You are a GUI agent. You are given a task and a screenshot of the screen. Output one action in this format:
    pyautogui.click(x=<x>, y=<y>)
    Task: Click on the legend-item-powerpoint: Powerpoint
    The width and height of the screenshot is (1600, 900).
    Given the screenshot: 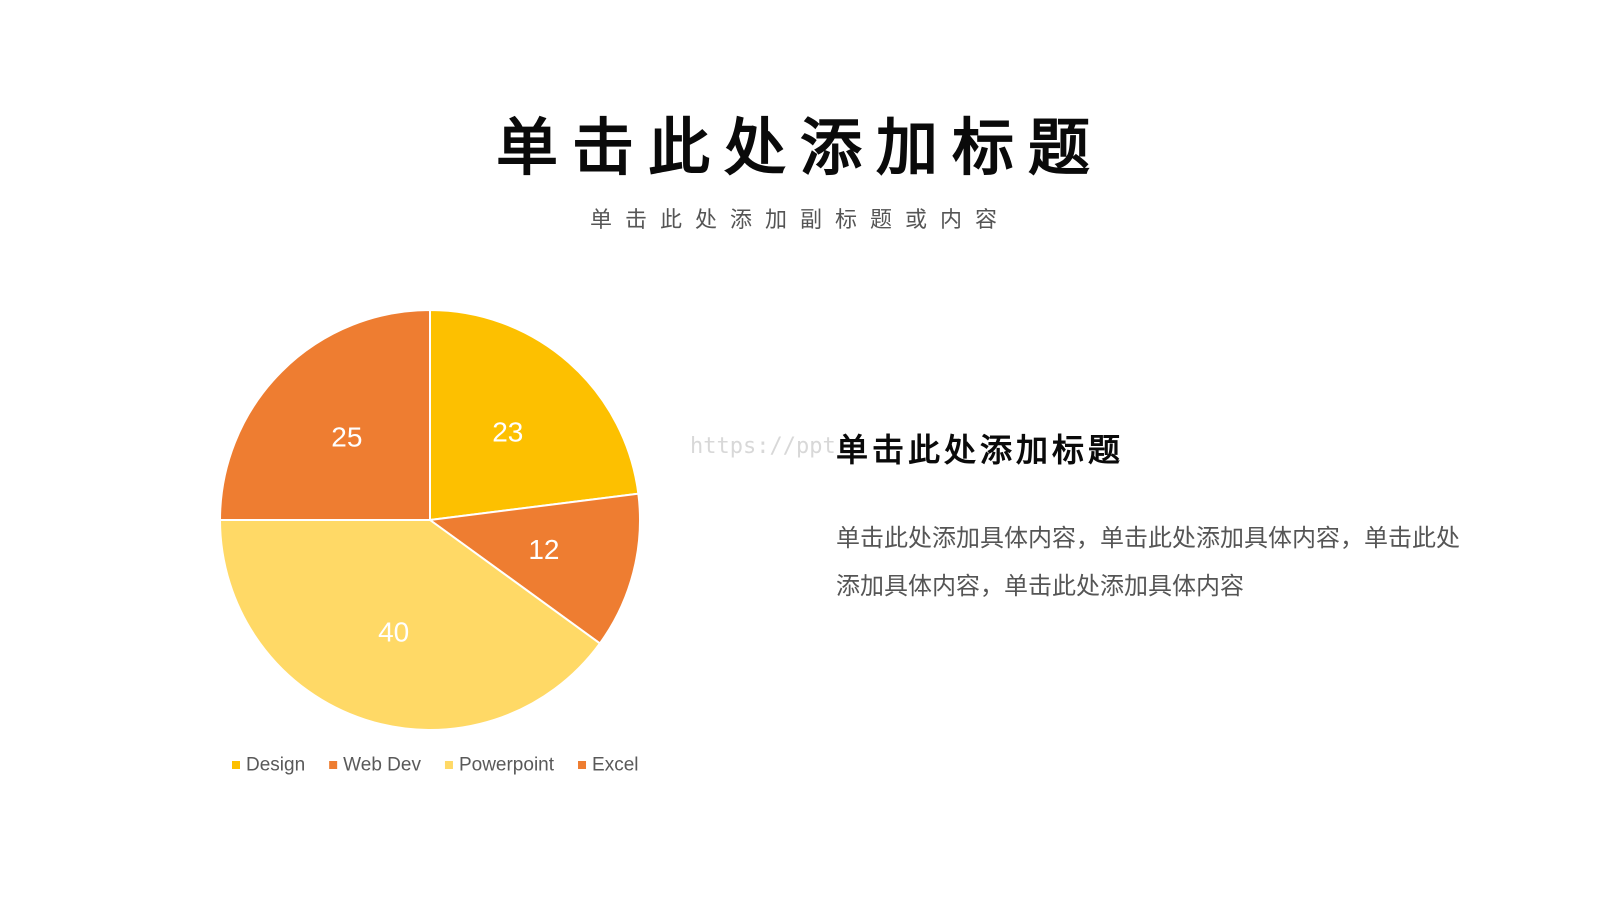 What is the action you would take?
    pyautogui.click(x=499, y=765)
    